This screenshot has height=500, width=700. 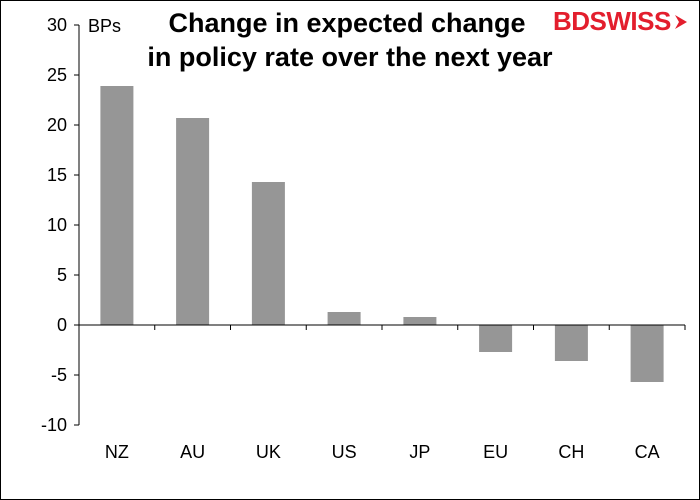 What do you see at coordinates (104, 26) in the screenshot?
I see `y-axis-unit-label: BPs` at bounding box center [104, 26].